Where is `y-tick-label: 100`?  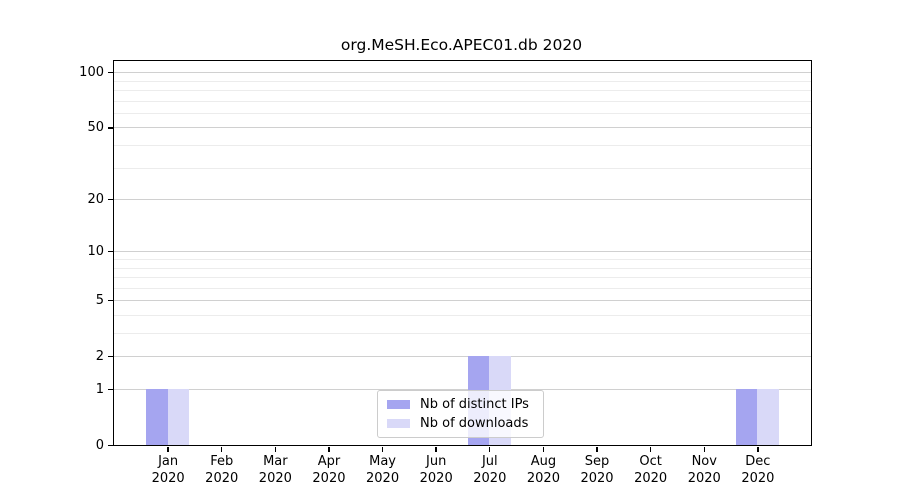 y-tick-label: 100 is located at coordinates (91, 73).